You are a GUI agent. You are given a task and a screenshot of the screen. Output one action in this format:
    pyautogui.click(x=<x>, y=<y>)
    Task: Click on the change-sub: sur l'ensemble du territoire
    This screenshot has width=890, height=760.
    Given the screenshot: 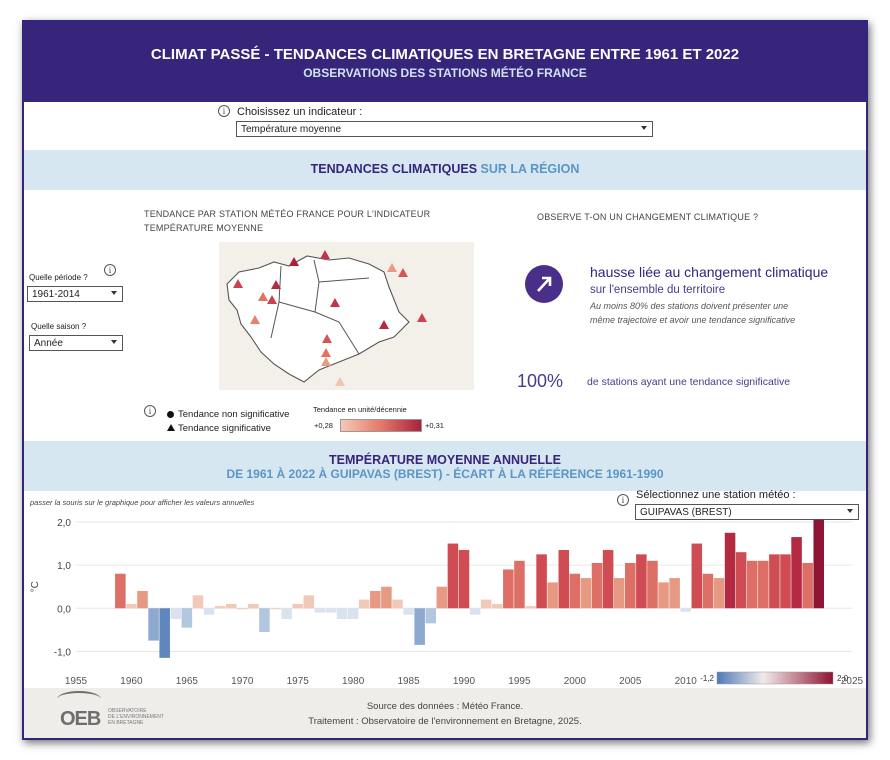 What is the action you would take?
    pyautogui.click(x=658, y=290)
    